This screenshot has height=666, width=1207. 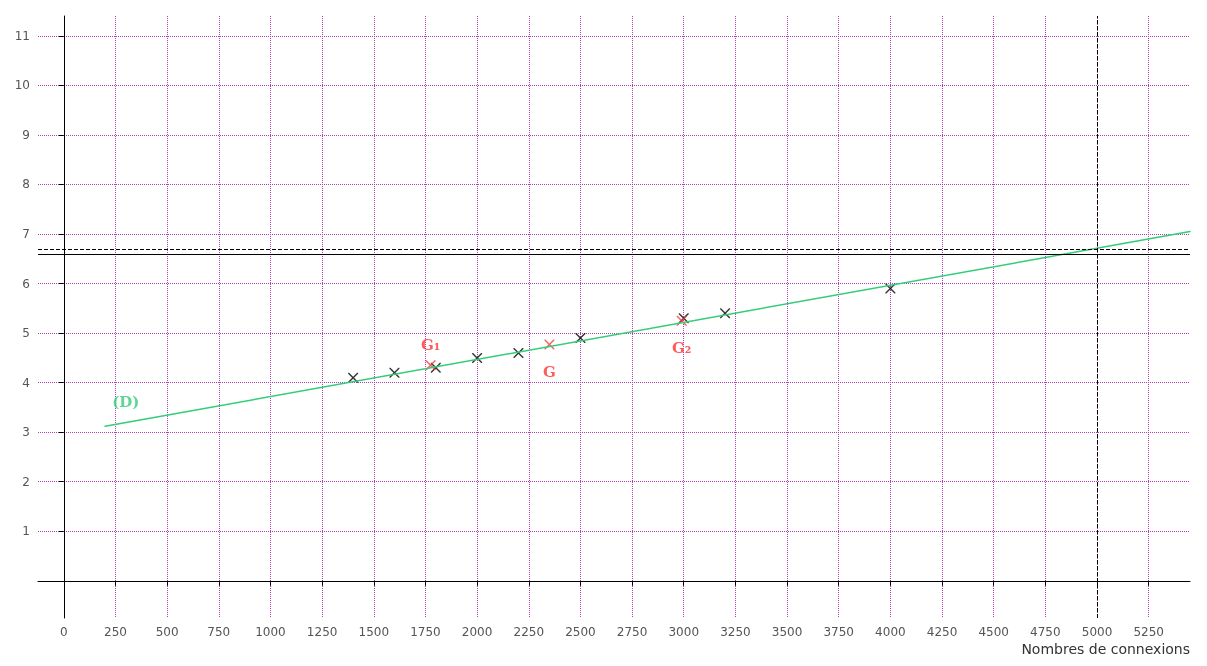 What do you see at coordinates (26, 184) in the screenshot?
I see `y-tick-label: 8` at bounding box center [26, 184].